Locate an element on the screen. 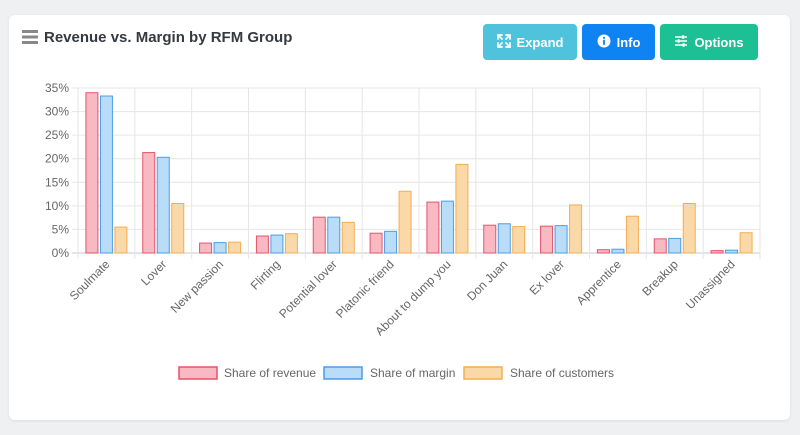 The image size is (800, 435). sliders-icon is located at coordinates (681, 42).